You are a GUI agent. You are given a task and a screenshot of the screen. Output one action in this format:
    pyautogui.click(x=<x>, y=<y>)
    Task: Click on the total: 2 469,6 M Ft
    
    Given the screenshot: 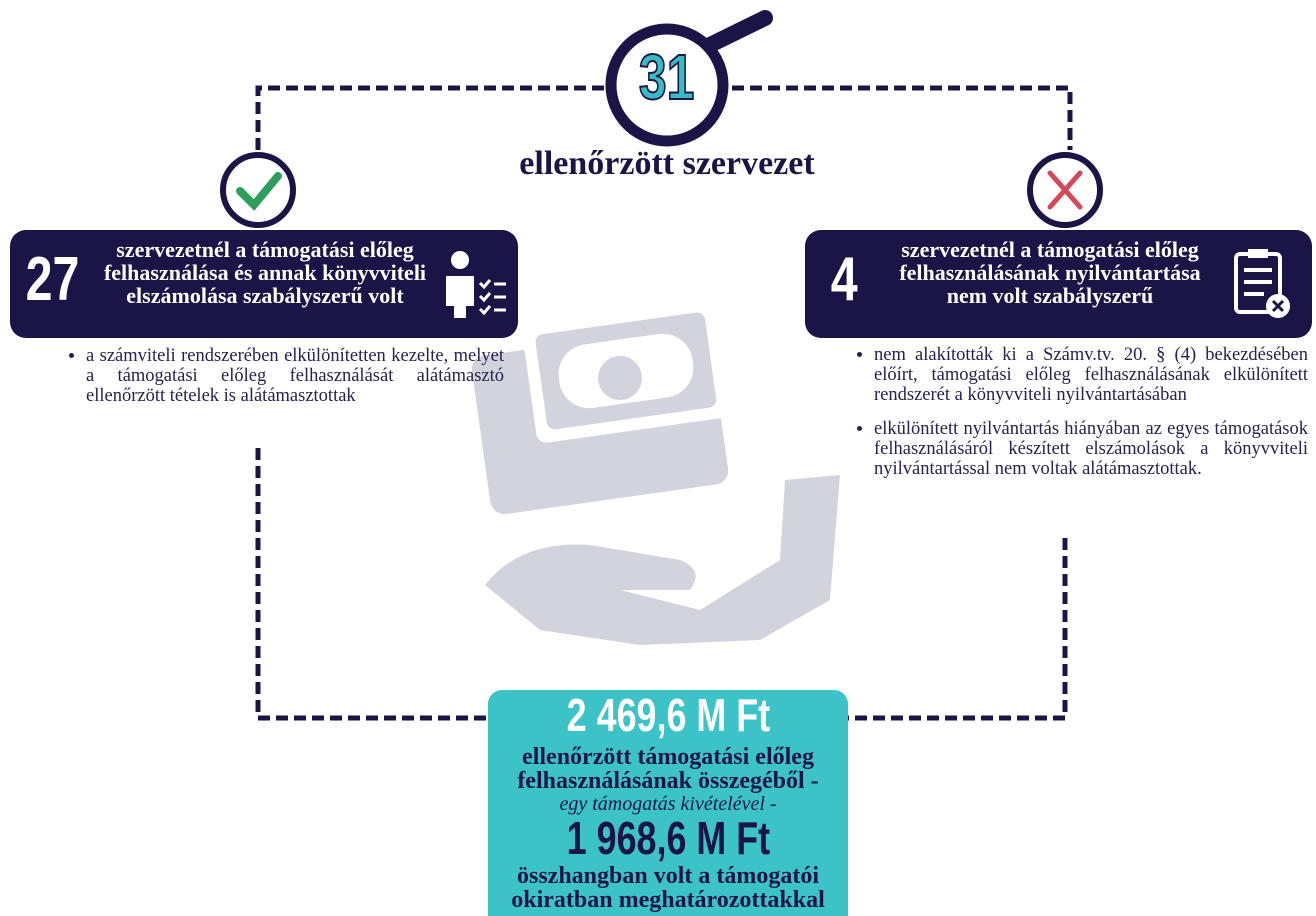 What is the action you would take?
    pyautogui.click(x=668, y=715)
    